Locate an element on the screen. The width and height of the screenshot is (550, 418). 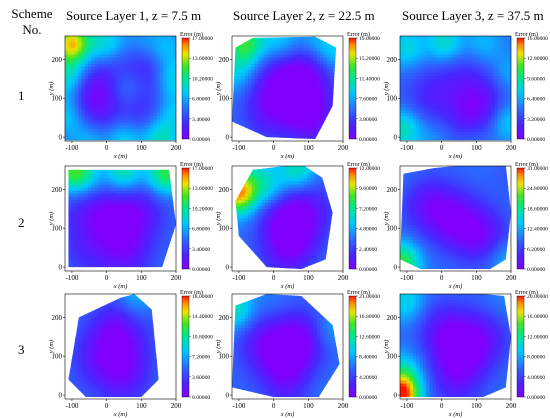
colorbar-tick-label: 6.80000 is located at coordinates (201, 230).